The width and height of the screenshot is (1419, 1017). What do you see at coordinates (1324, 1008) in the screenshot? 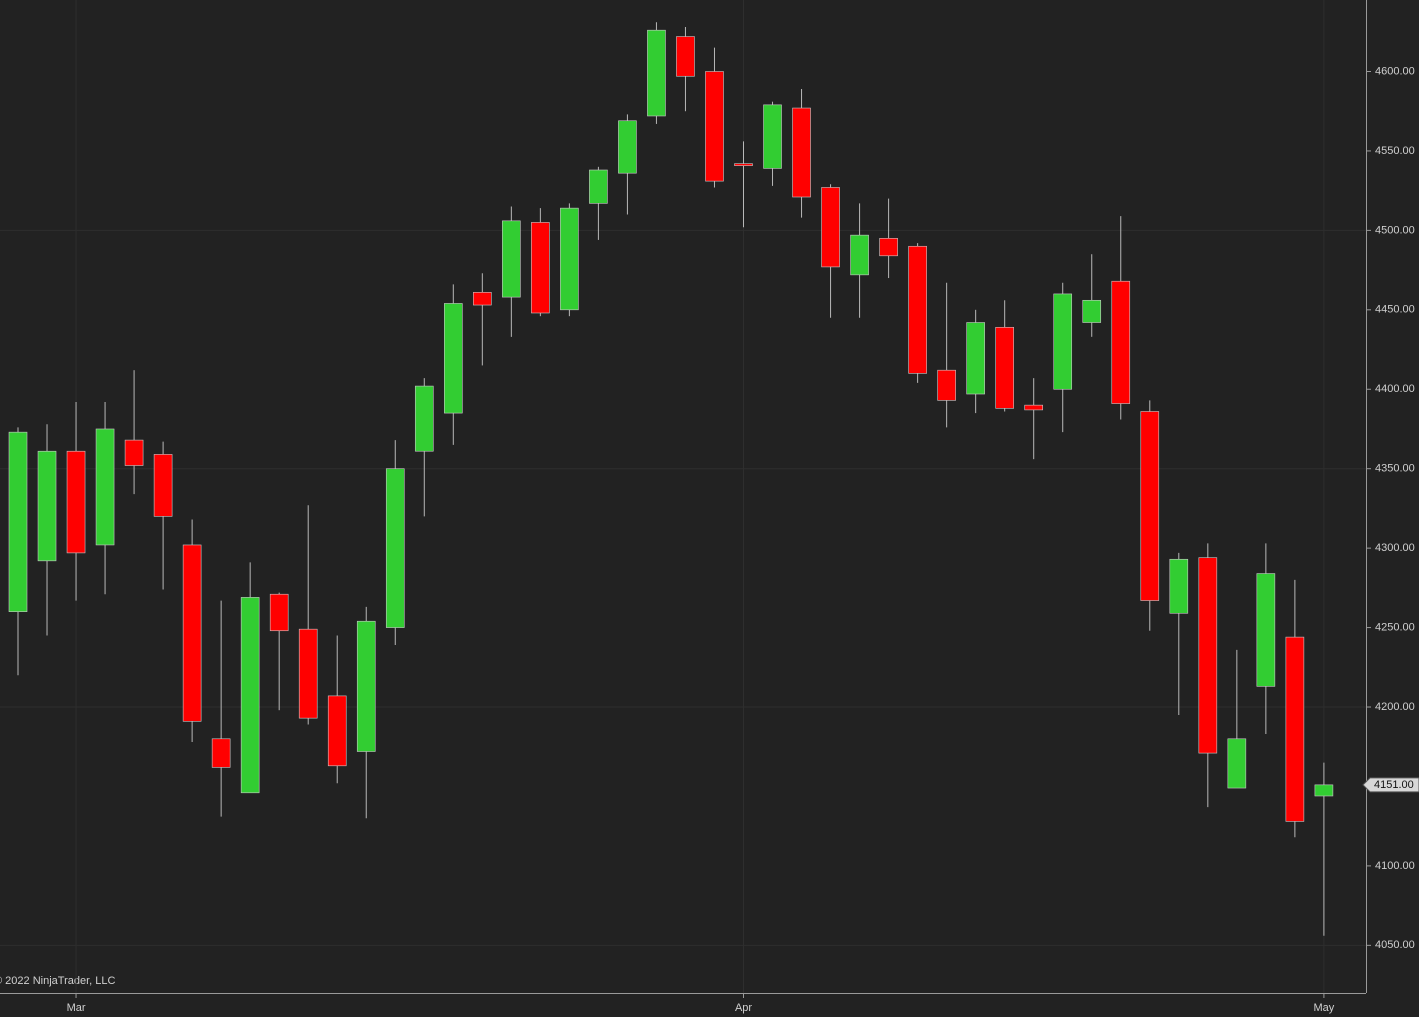
I see `x-tick-label: May` at bounding box center [1324, 1008].